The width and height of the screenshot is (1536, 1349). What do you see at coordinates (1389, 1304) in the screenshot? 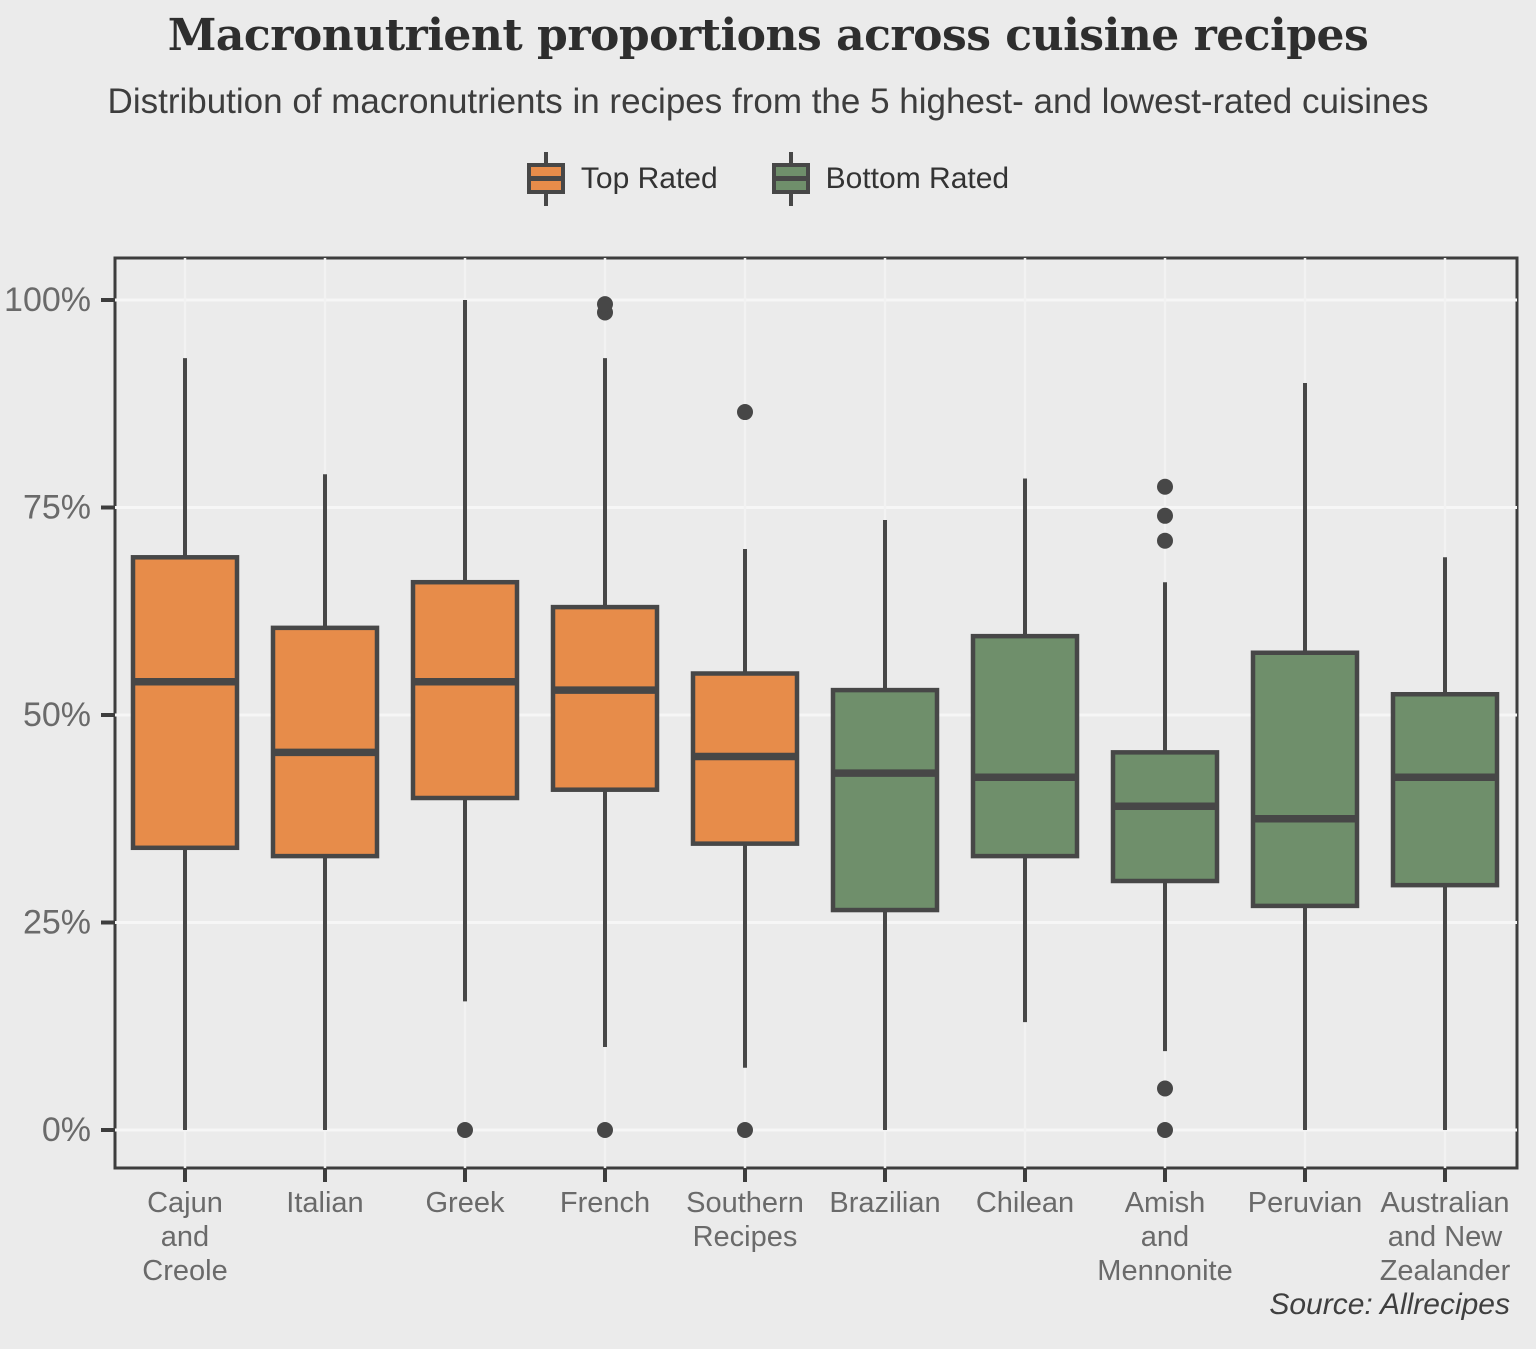
I see `source-caption: Source: Allrecipes` at bounding box center [1389, 1304].